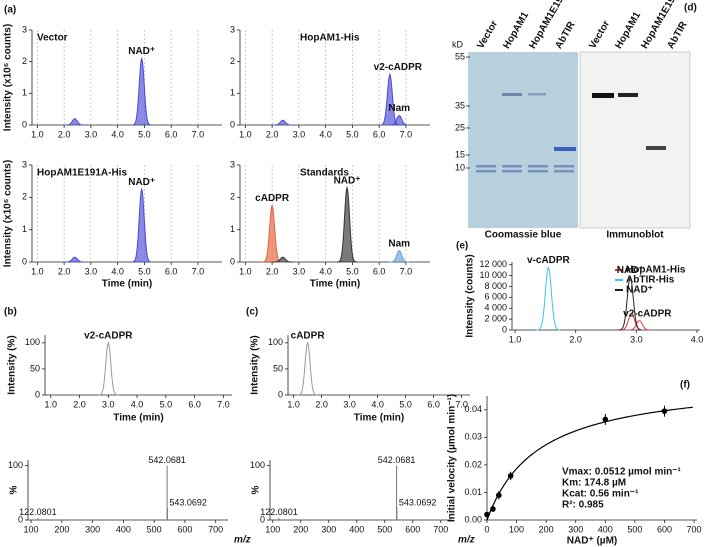  What do you see at coordinates (256, 489) in the screenshot?
I see `y-axis-label: %` at bounding box center [256, 489].